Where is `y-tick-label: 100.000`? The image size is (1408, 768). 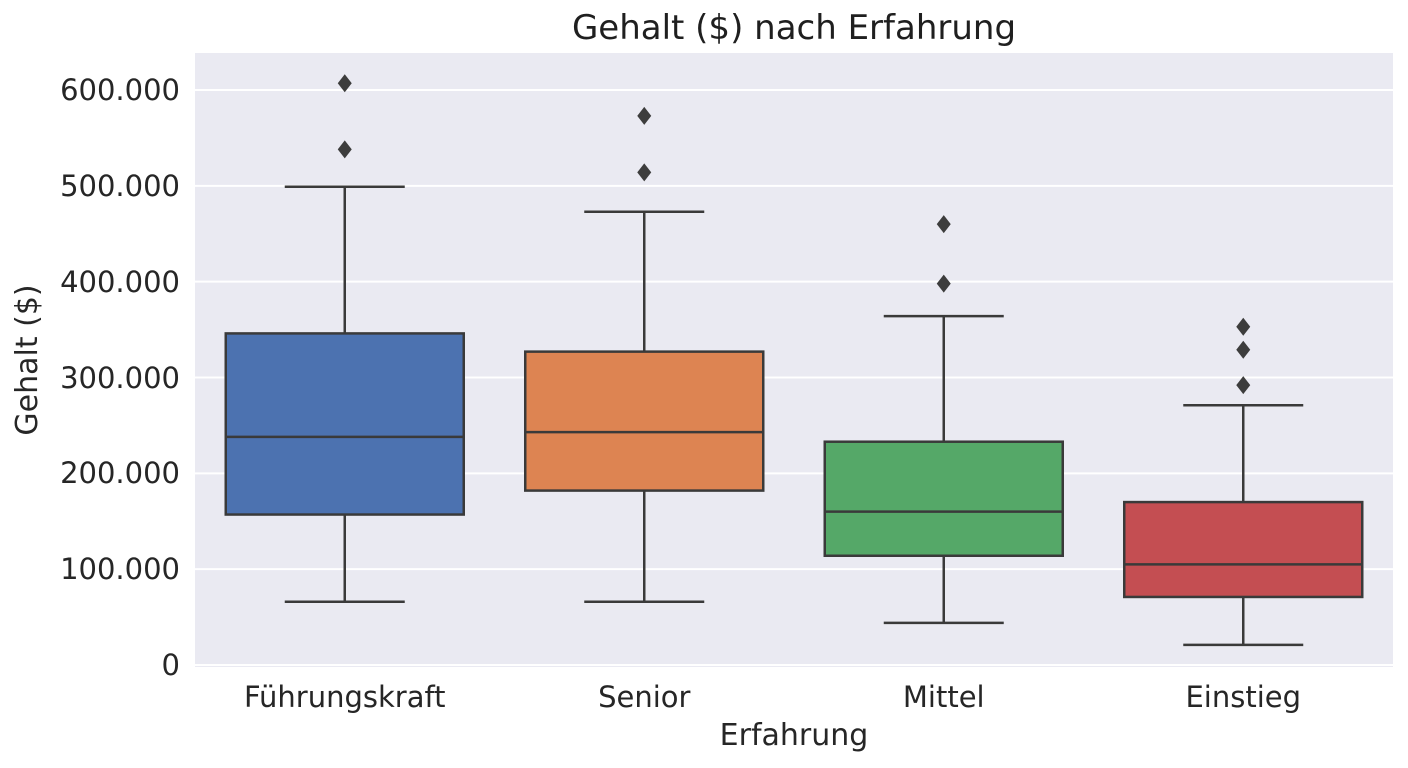
y-tick-label: 100.000 is located at coordinates (120, 569).